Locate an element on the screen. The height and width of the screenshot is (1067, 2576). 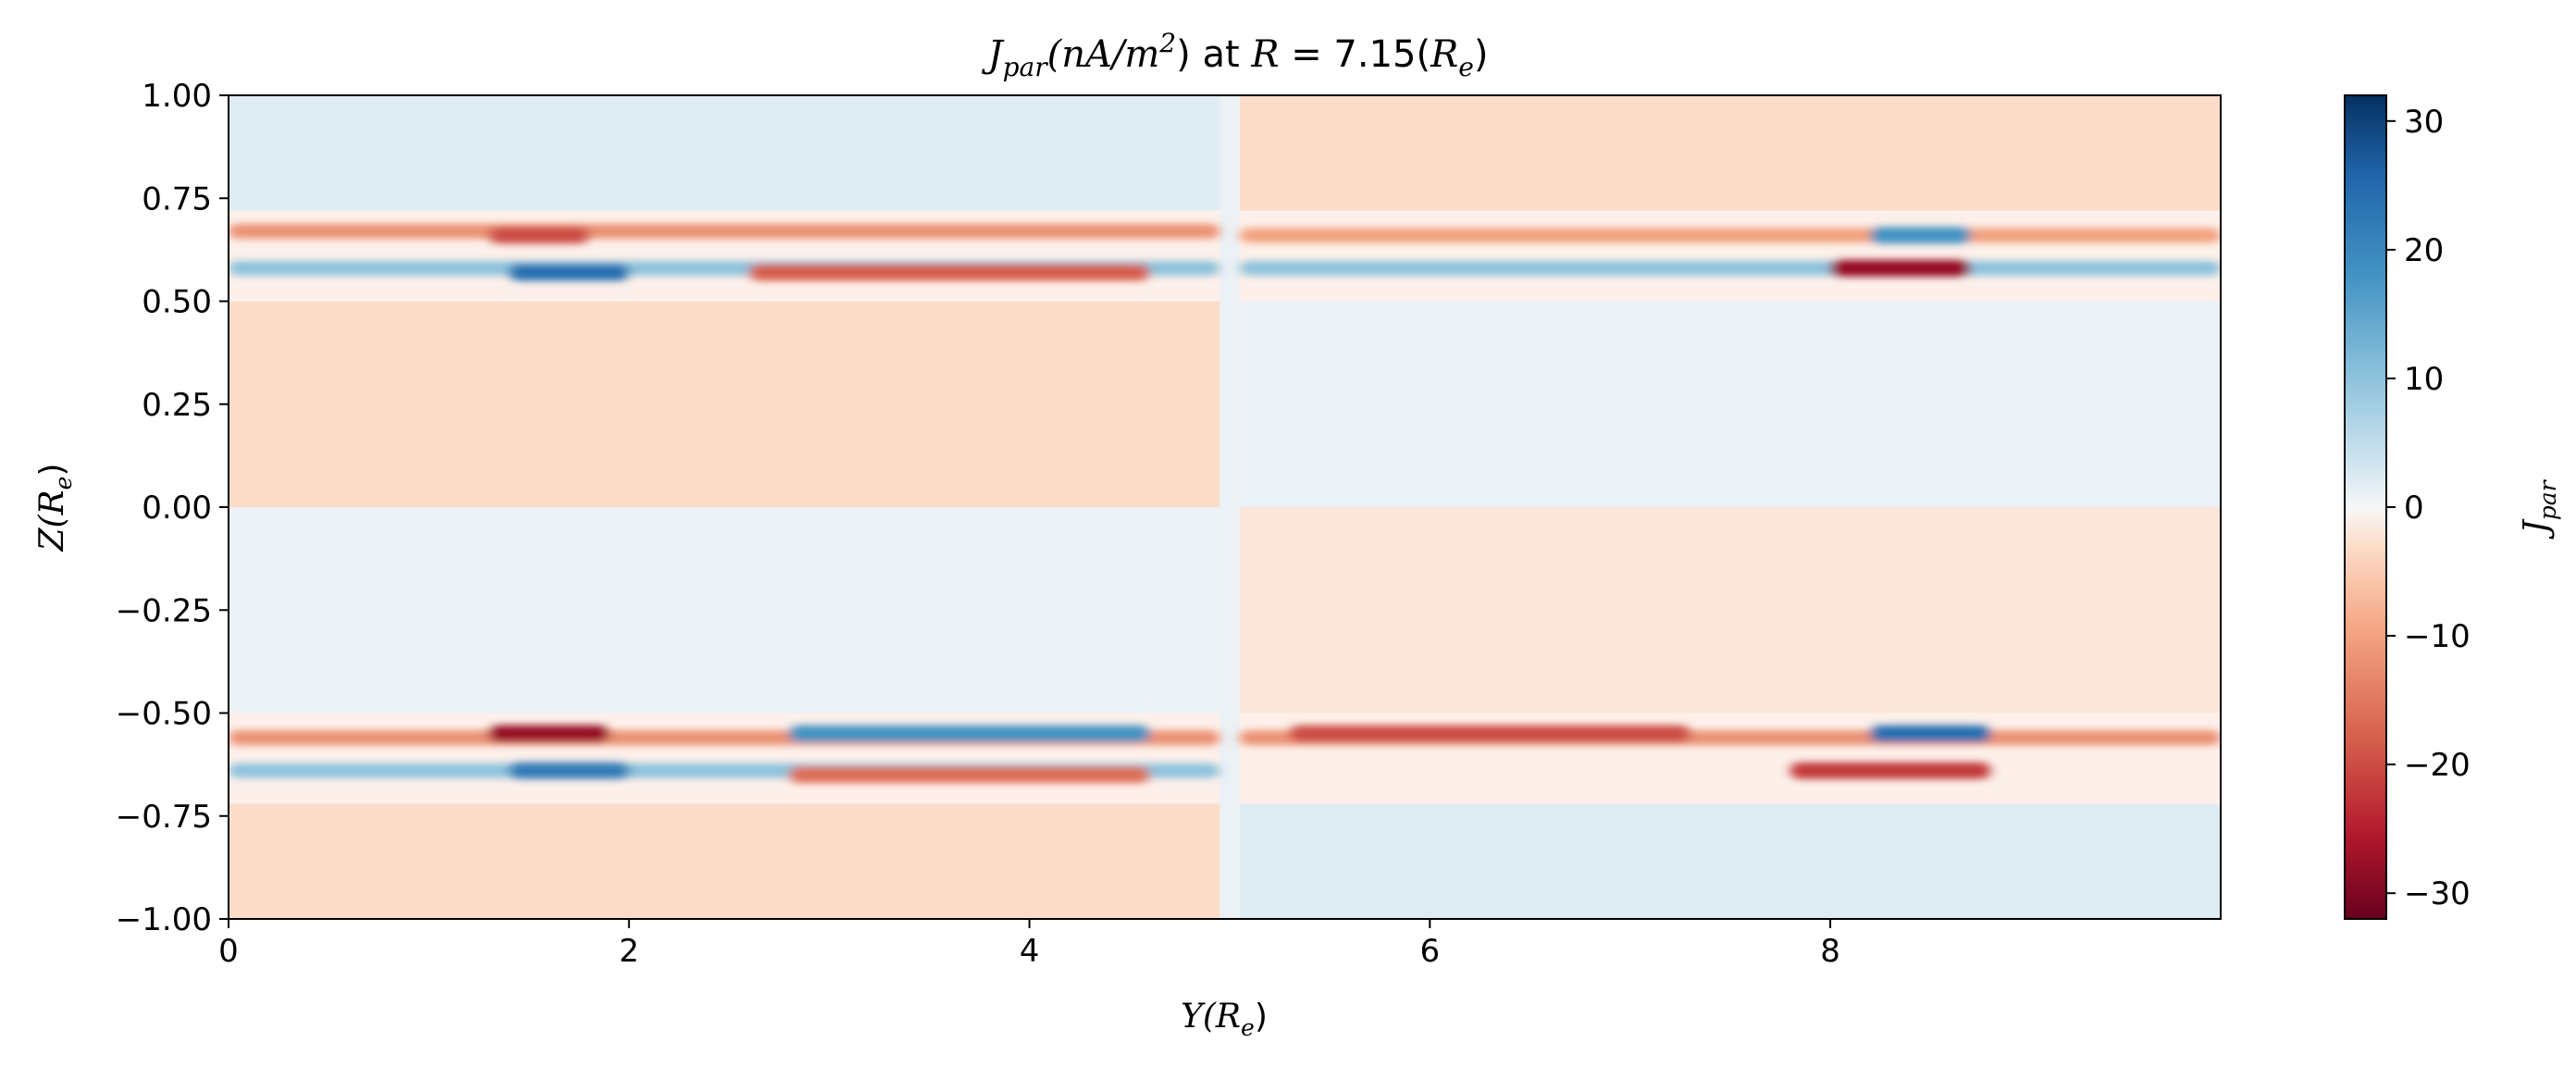
title-symbol: J is located at coordinates (994, 54).